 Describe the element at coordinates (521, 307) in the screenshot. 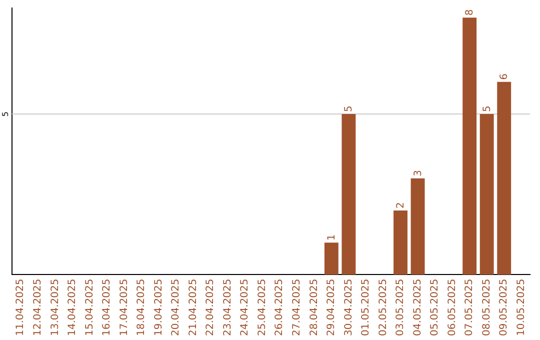

I see `x-tick-label: 10.05.2025` at that location.